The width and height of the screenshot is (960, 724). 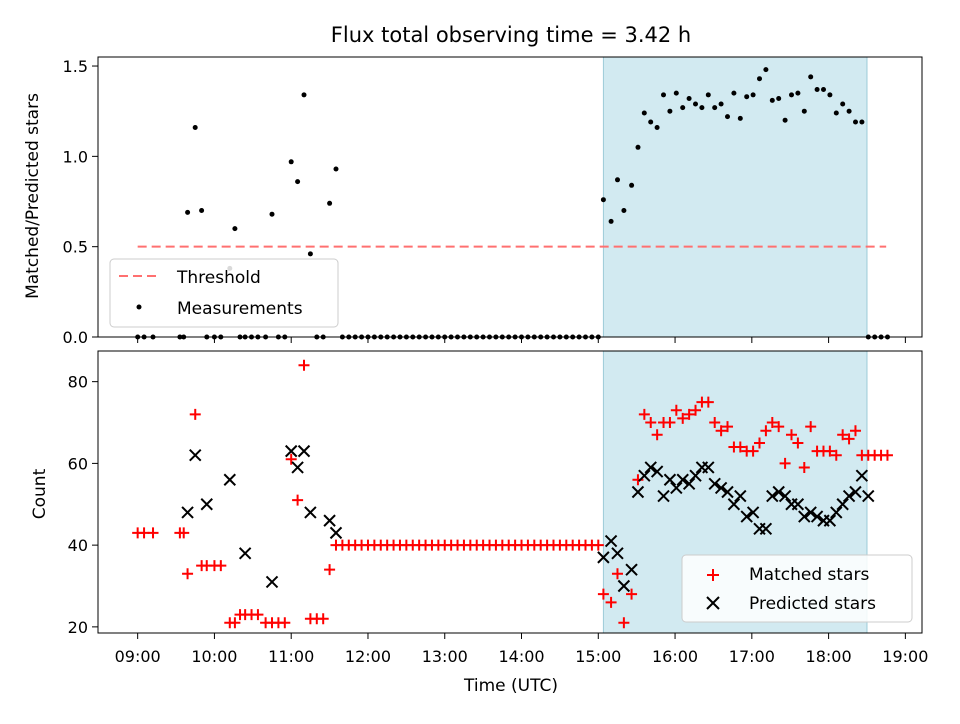 I want to click on top-legend-box, so click(x=224, y=293).